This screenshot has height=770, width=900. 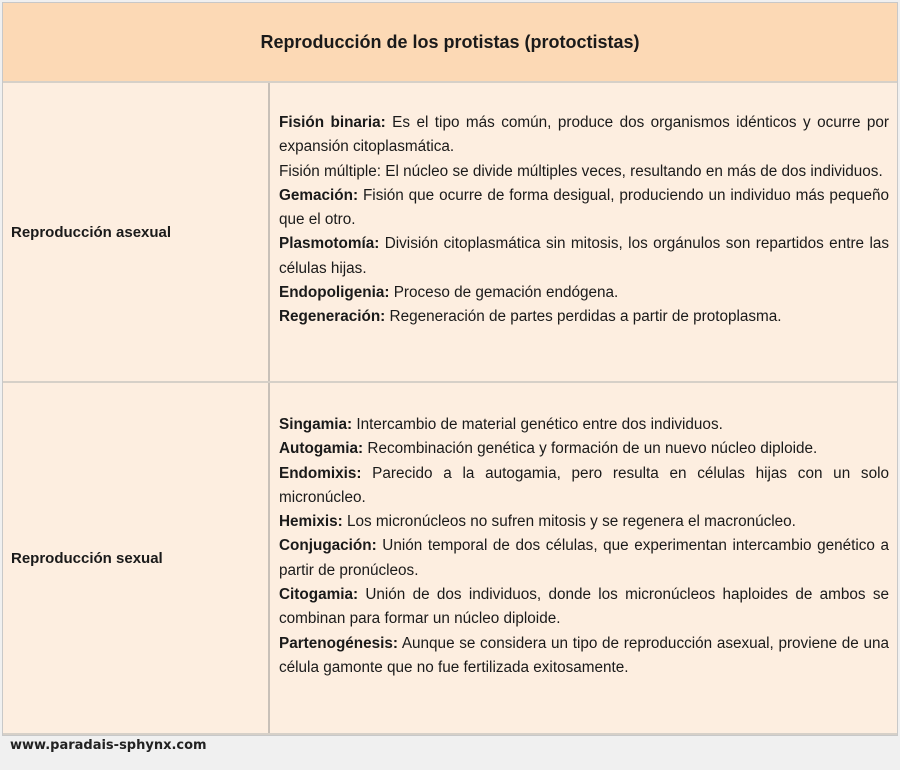 What do you see at coordinates (504, 293) in the screenshot?
I see `definition: Proceso de gemación endógena.` at bounding box center [504, 293].